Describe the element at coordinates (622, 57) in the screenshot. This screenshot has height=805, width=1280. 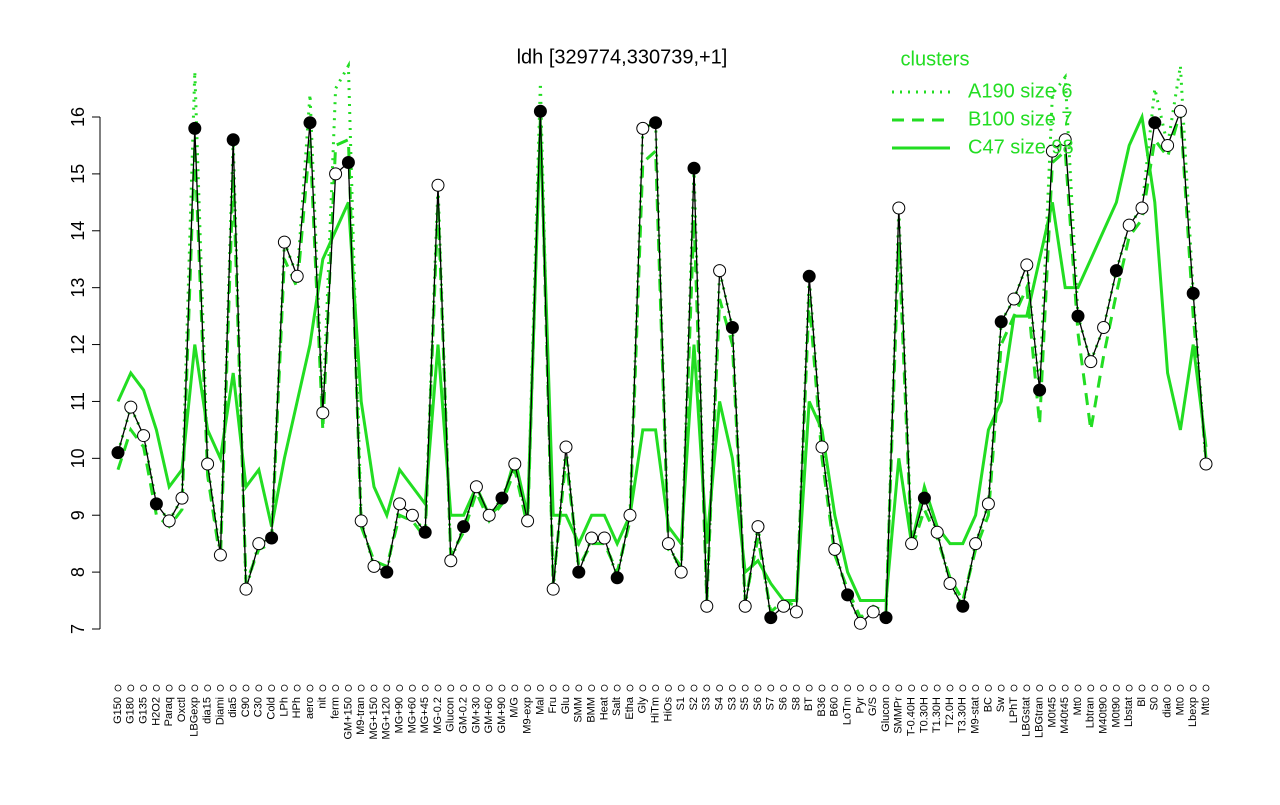
I see `chart-title: ldh [329774,330739,+1]` at that location.